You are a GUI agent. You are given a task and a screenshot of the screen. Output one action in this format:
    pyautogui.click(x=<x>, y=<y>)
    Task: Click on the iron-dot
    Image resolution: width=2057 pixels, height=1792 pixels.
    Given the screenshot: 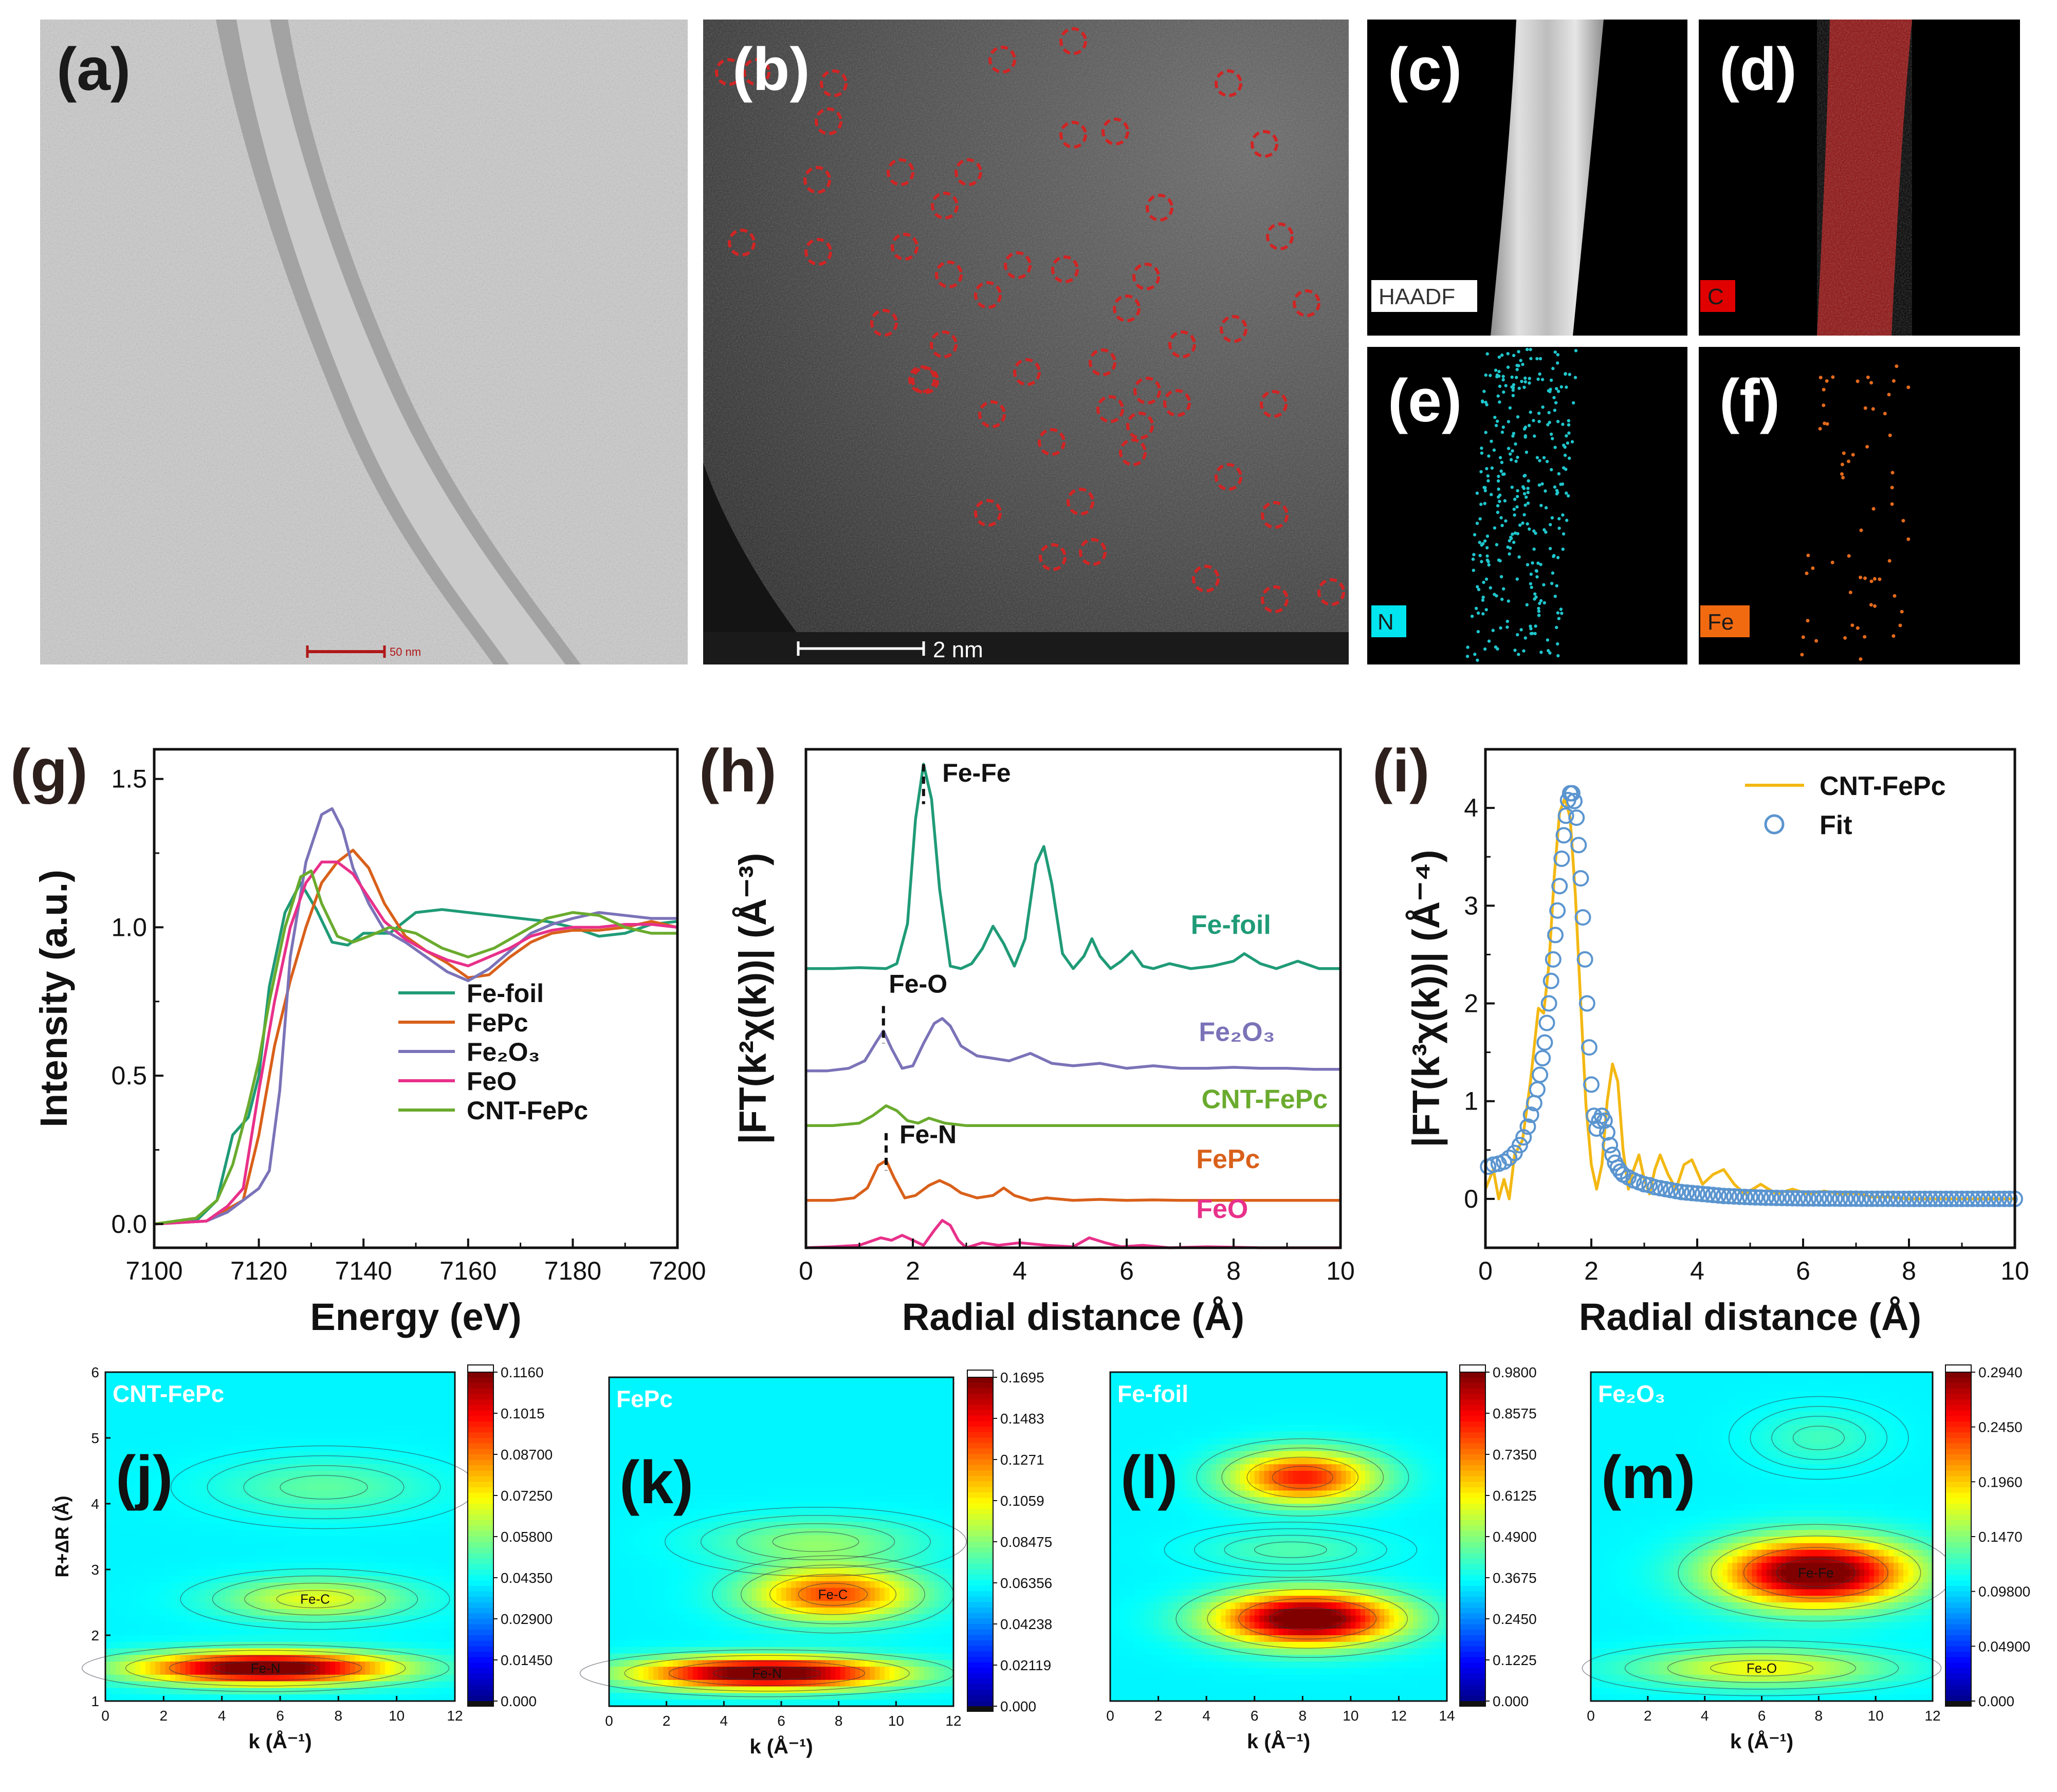 What is the action you would take?
    pyautogui.click(x=1853, y=455)
    